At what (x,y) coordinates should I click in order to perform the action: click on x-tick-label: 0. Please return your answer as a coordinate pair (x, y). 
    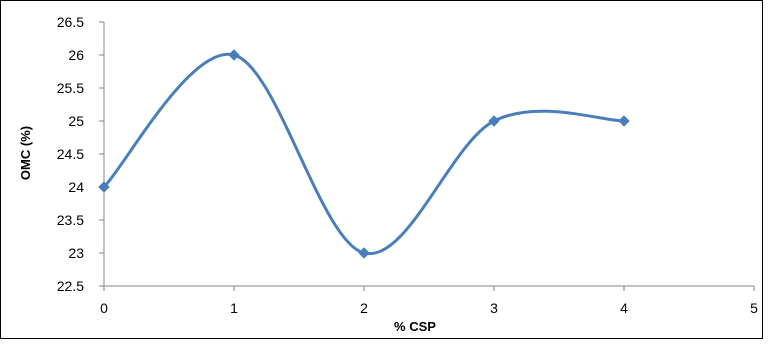
    Looking at the image, I should click on (104, 308).